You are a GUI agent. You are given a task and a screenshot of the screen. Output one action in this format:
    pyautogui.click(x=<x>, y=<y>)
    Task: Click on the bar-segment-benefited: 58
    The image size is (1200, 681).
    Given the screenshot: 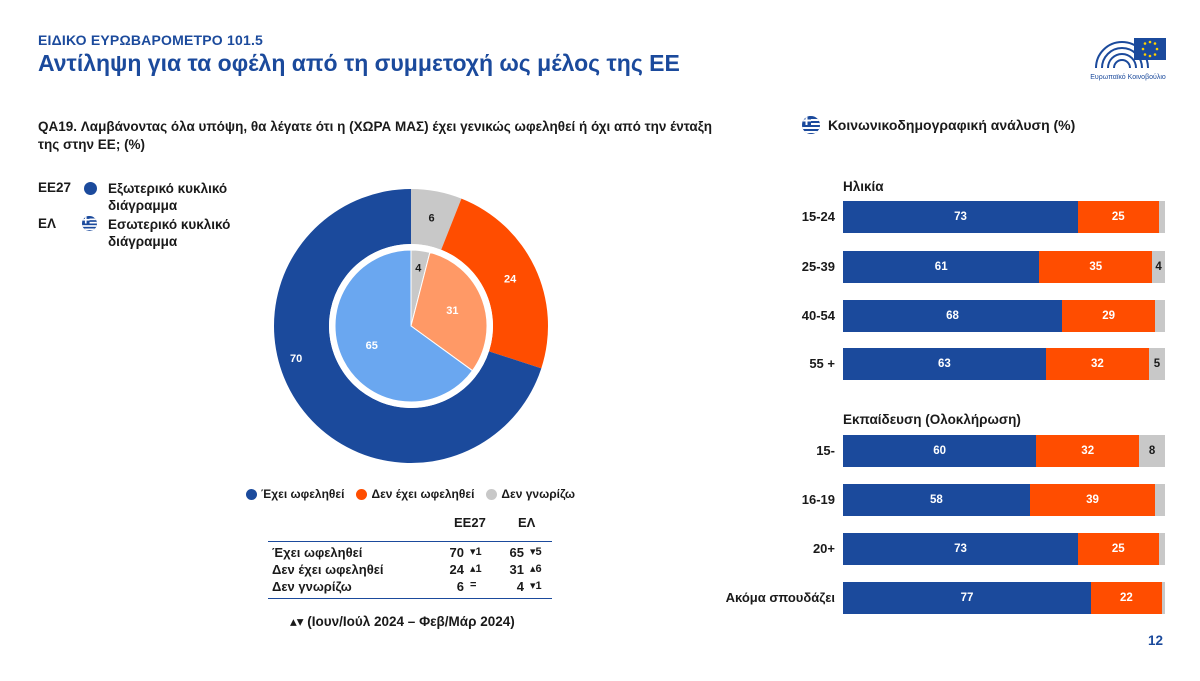 What is the action you would take?
    pyautogui.click(x=936, y=500)
    